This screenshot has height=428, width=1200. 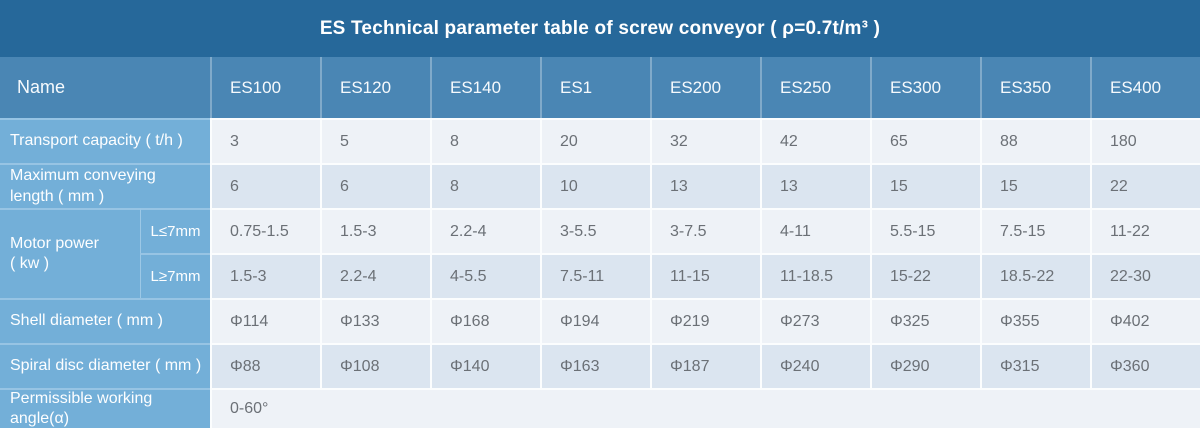 What do you see at coordinates (1145, 275) in the screenshot?
I see `data-cell: 22-30` at bounding box center [1145, 275].